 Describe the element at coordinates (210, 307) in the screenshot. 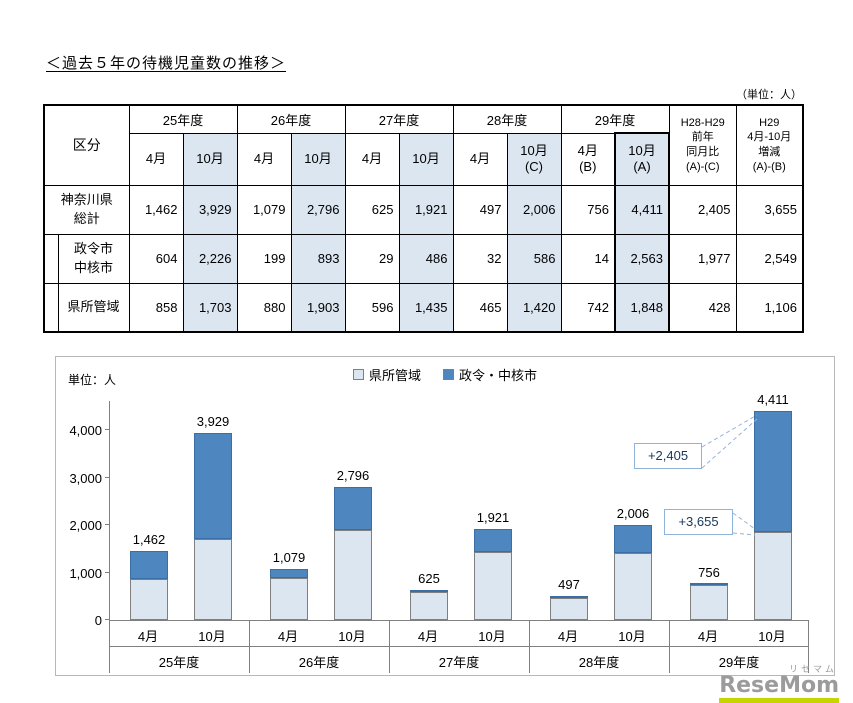

I see `table-cell: 1,703` at that location.